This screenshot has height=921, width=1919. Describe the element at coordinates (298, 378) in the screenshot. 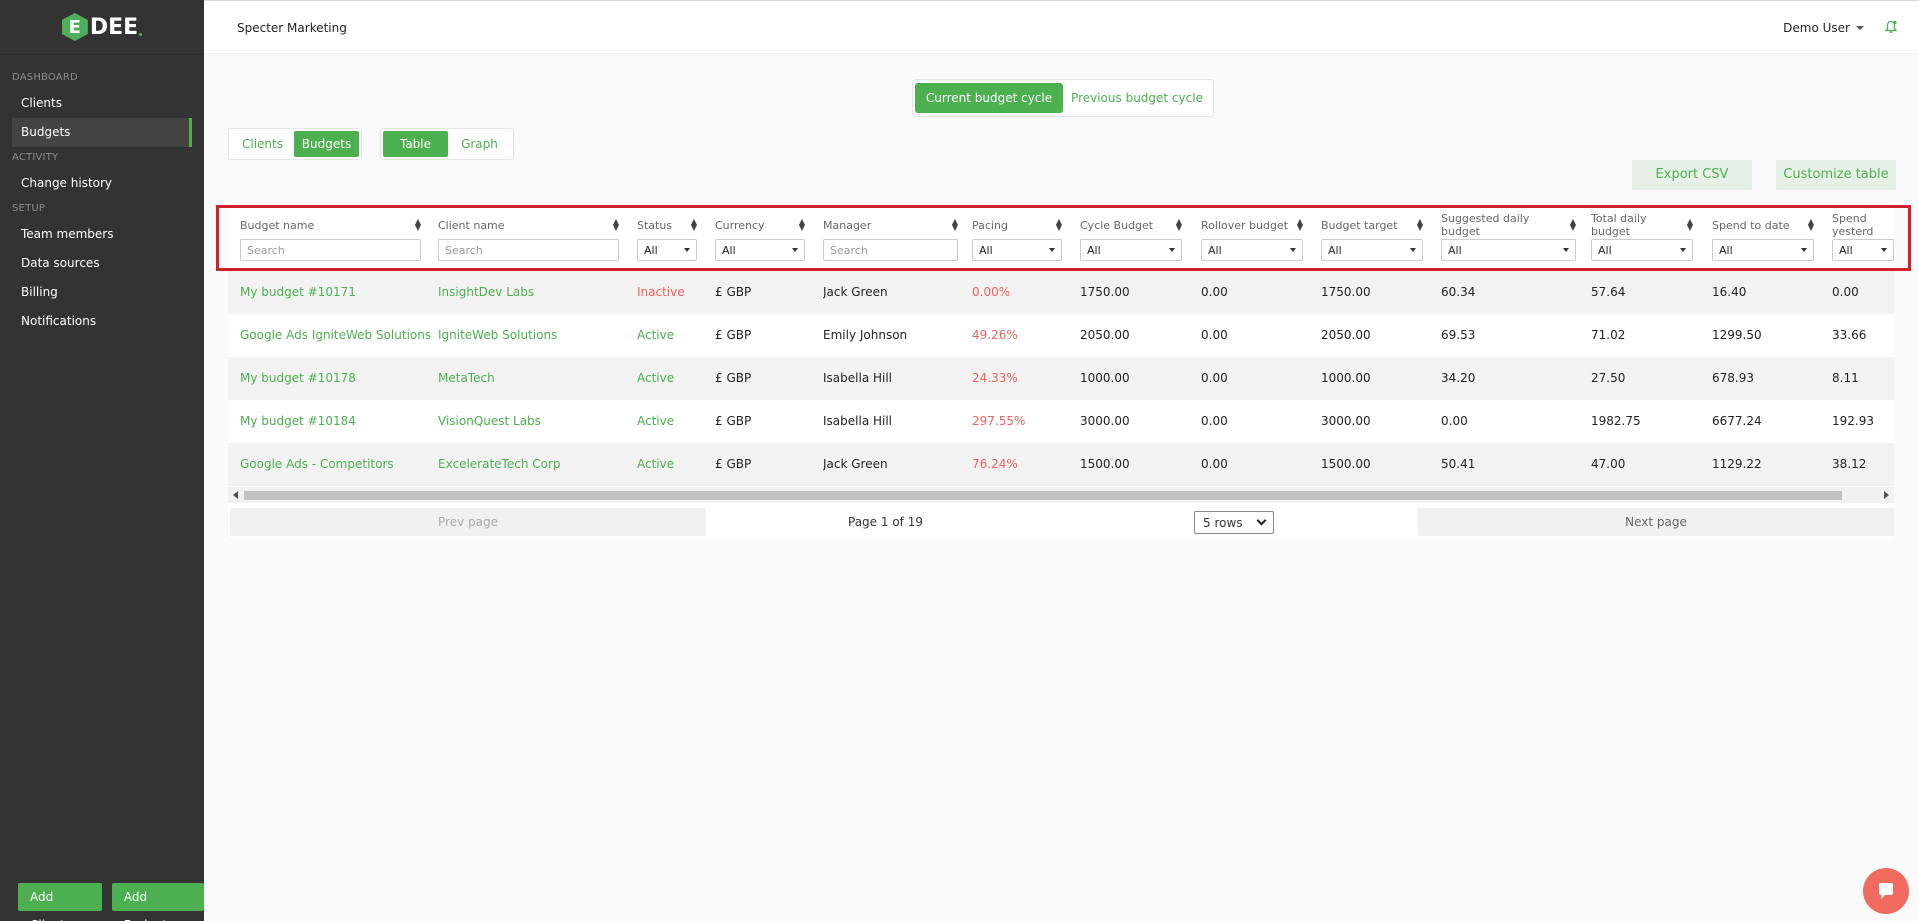

I see `cell-budget-name: My budget #10178` at that location.